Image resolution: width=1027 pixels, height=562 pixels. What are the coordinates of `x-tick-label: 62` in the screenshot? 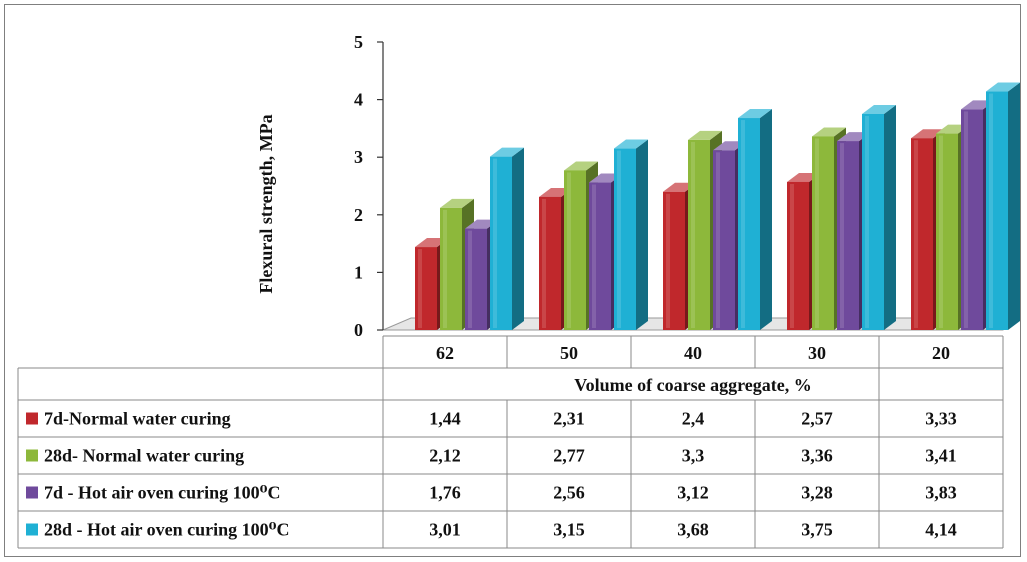 It's located at (445, 353).